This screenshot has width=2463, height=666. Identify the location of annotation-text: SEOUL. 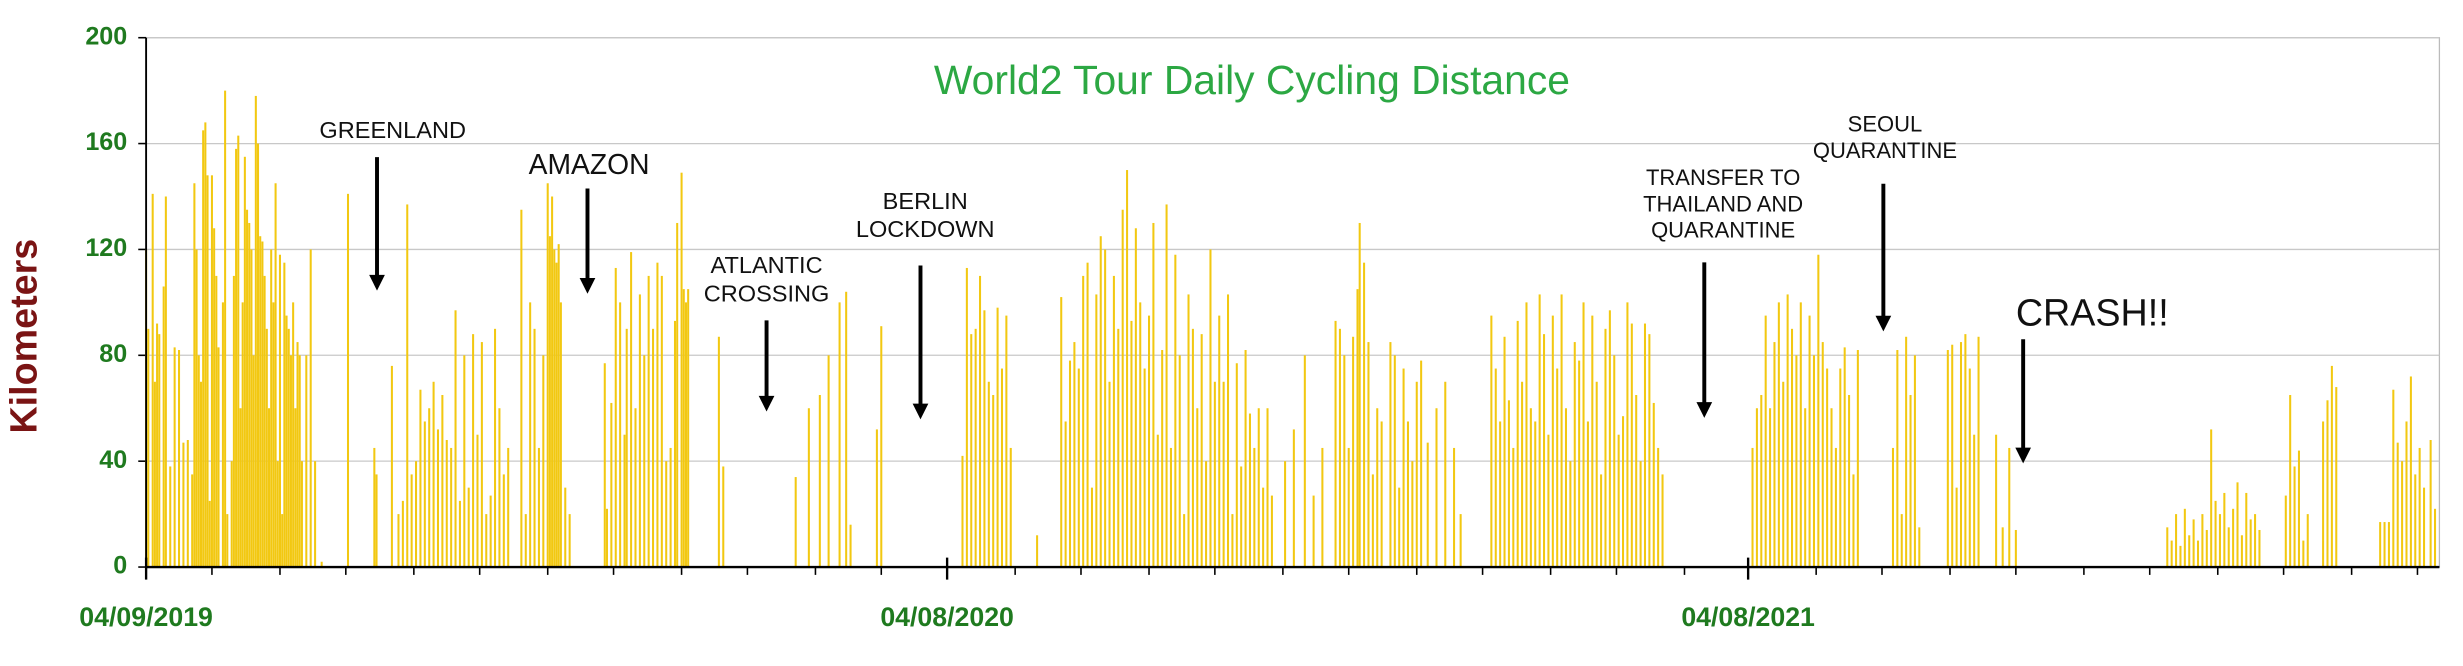
(1885, 123).